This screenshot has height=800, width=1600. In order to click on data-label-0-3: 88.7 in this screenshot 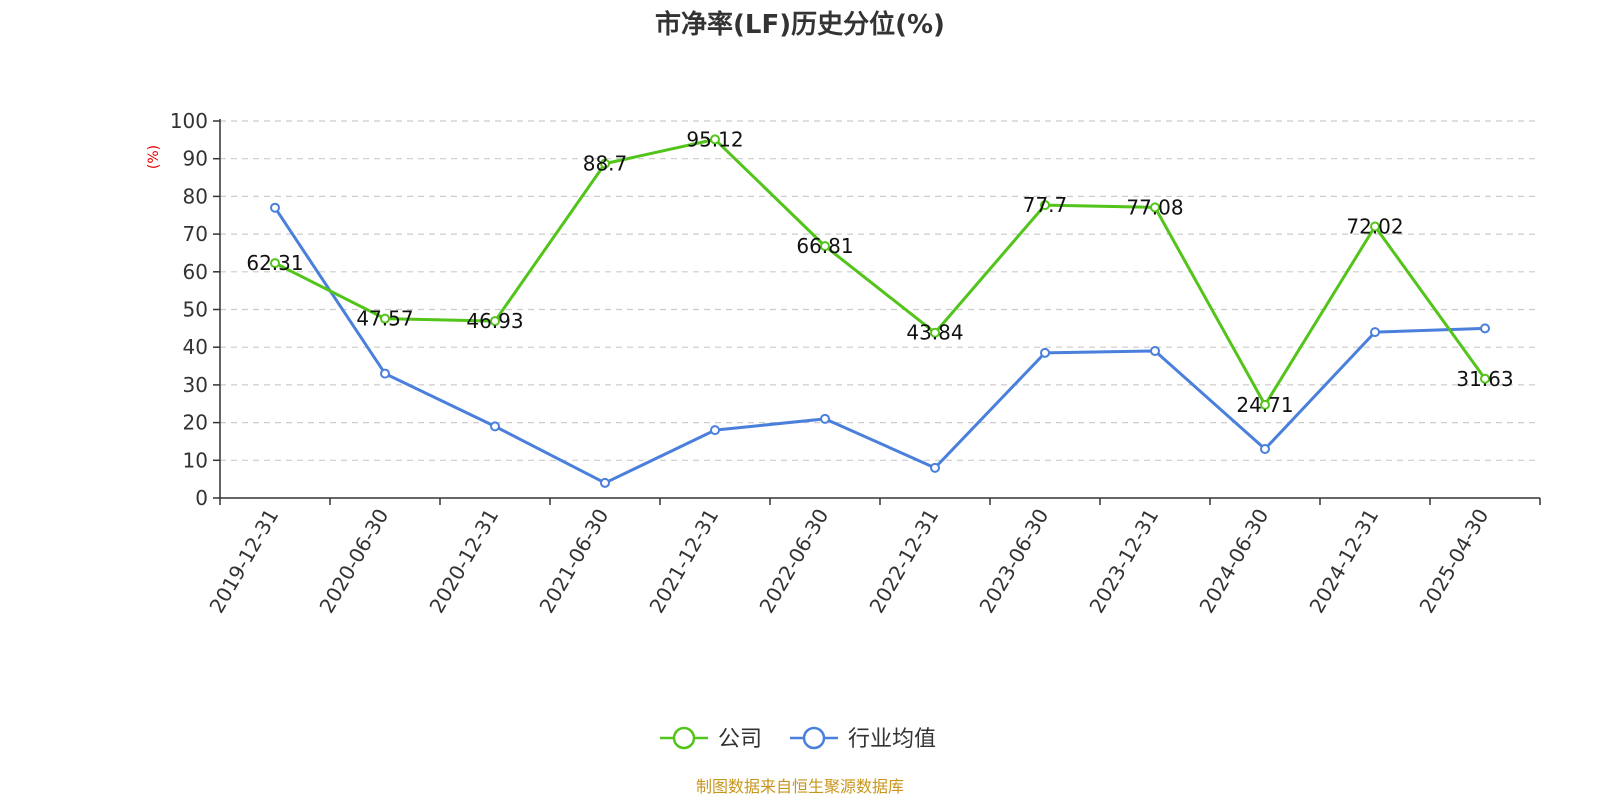, I will do `click(605, 164)`.